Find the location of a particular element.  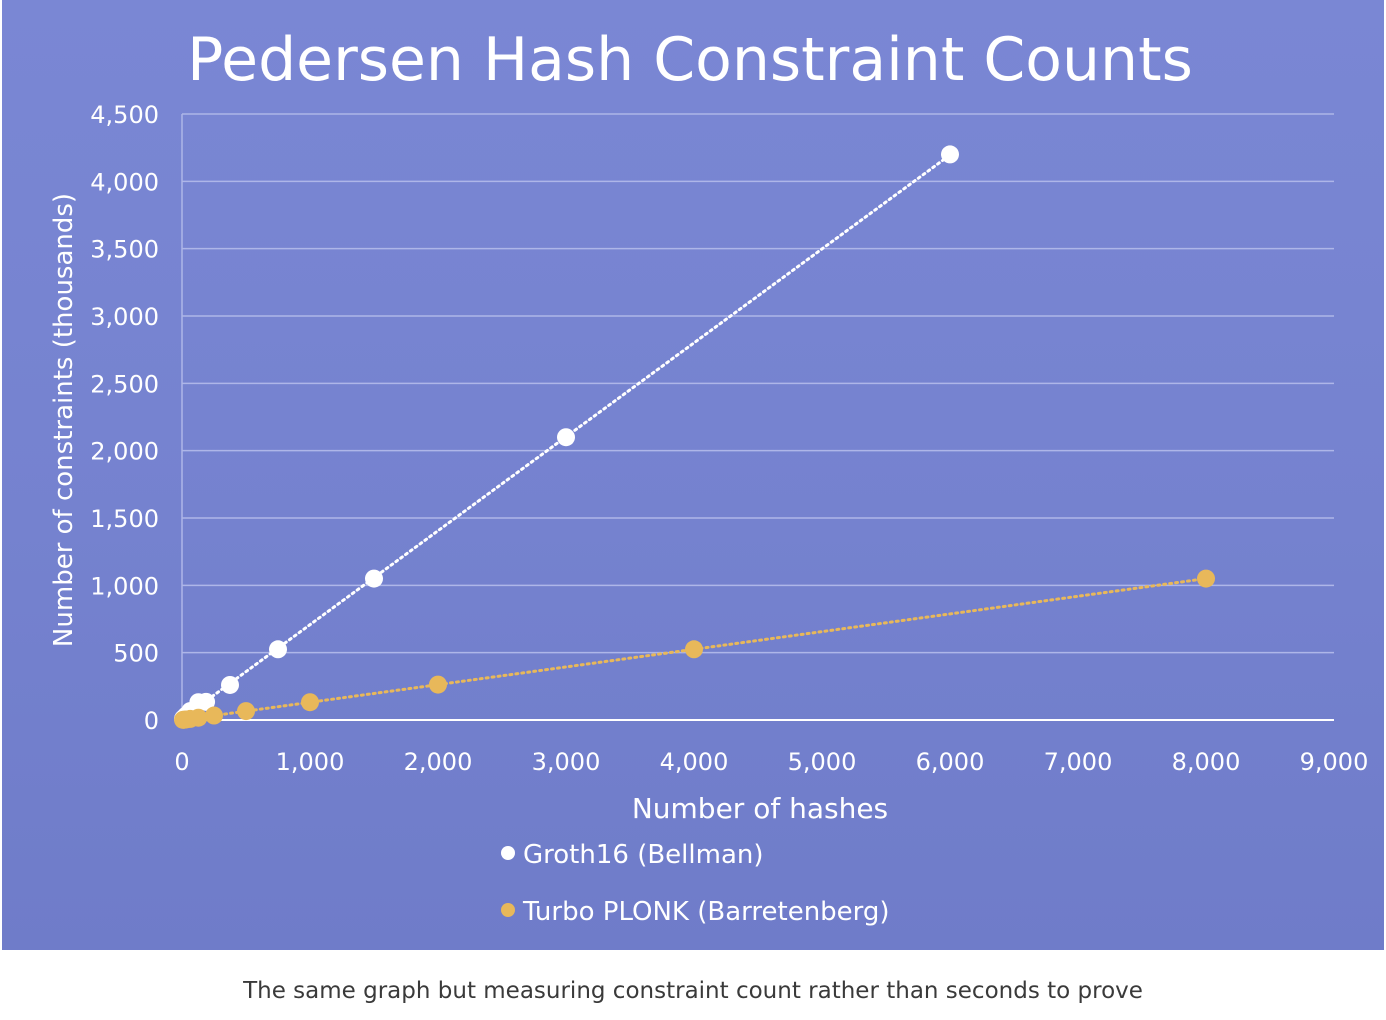

legend-marker-groth16 is located at coordinates (508, 853).